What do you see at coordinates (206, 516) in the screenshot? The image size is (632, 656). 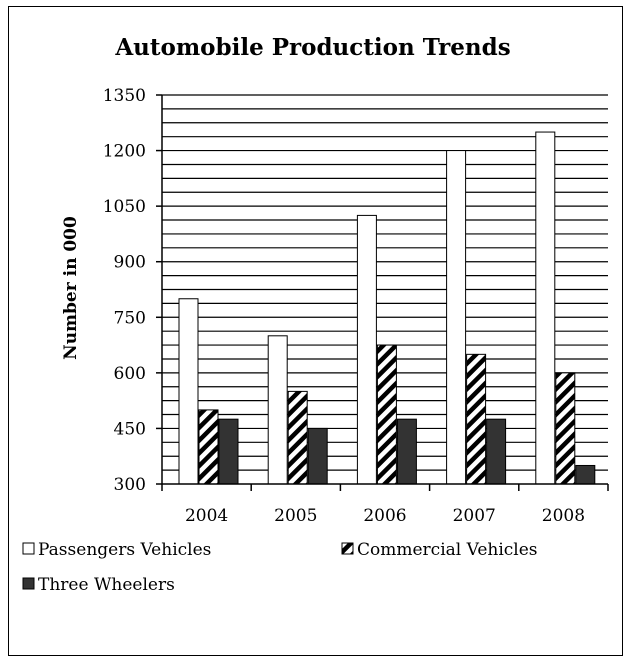 I see `x-tick-label: 2004` at bounding box center [206, 516].